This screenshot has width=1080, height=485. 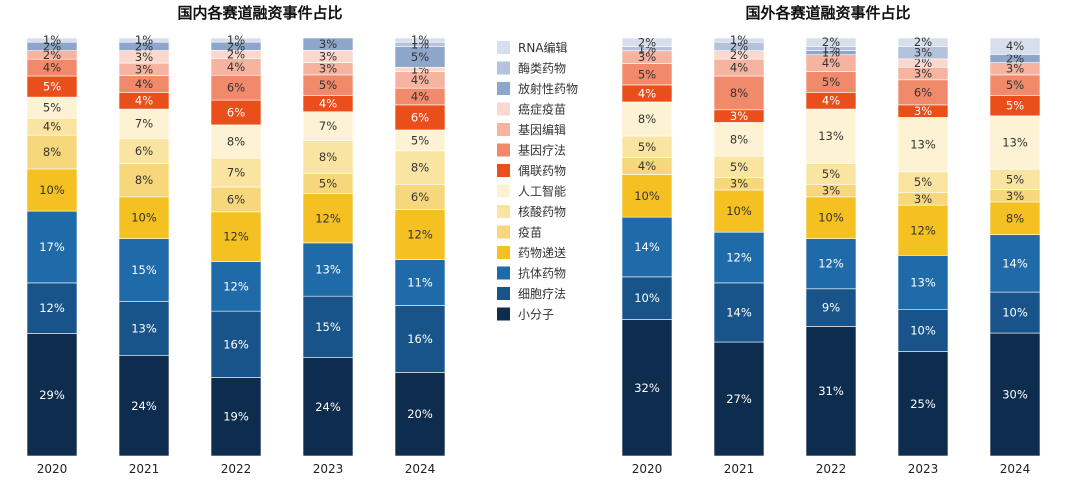 I want to click on bar-data-label: 14%, so click(x=1015, y=263).